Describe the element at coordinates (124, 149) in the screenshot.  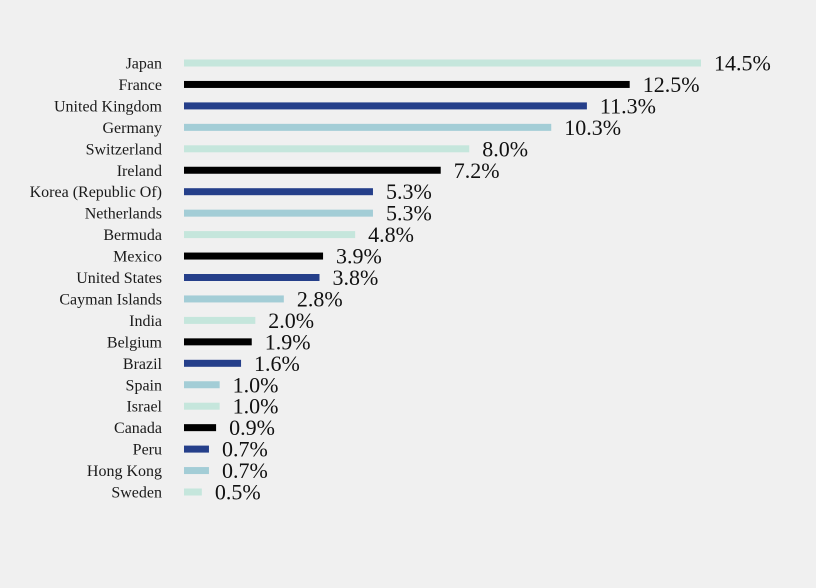
I see `category-label: Switzerland` at that location.